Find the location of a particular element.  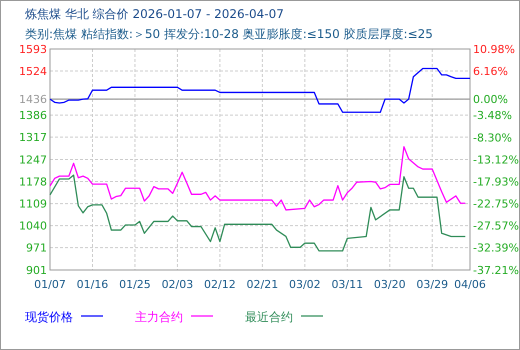

x-tick-label: 02/21 is located at coordinates (262, 284).